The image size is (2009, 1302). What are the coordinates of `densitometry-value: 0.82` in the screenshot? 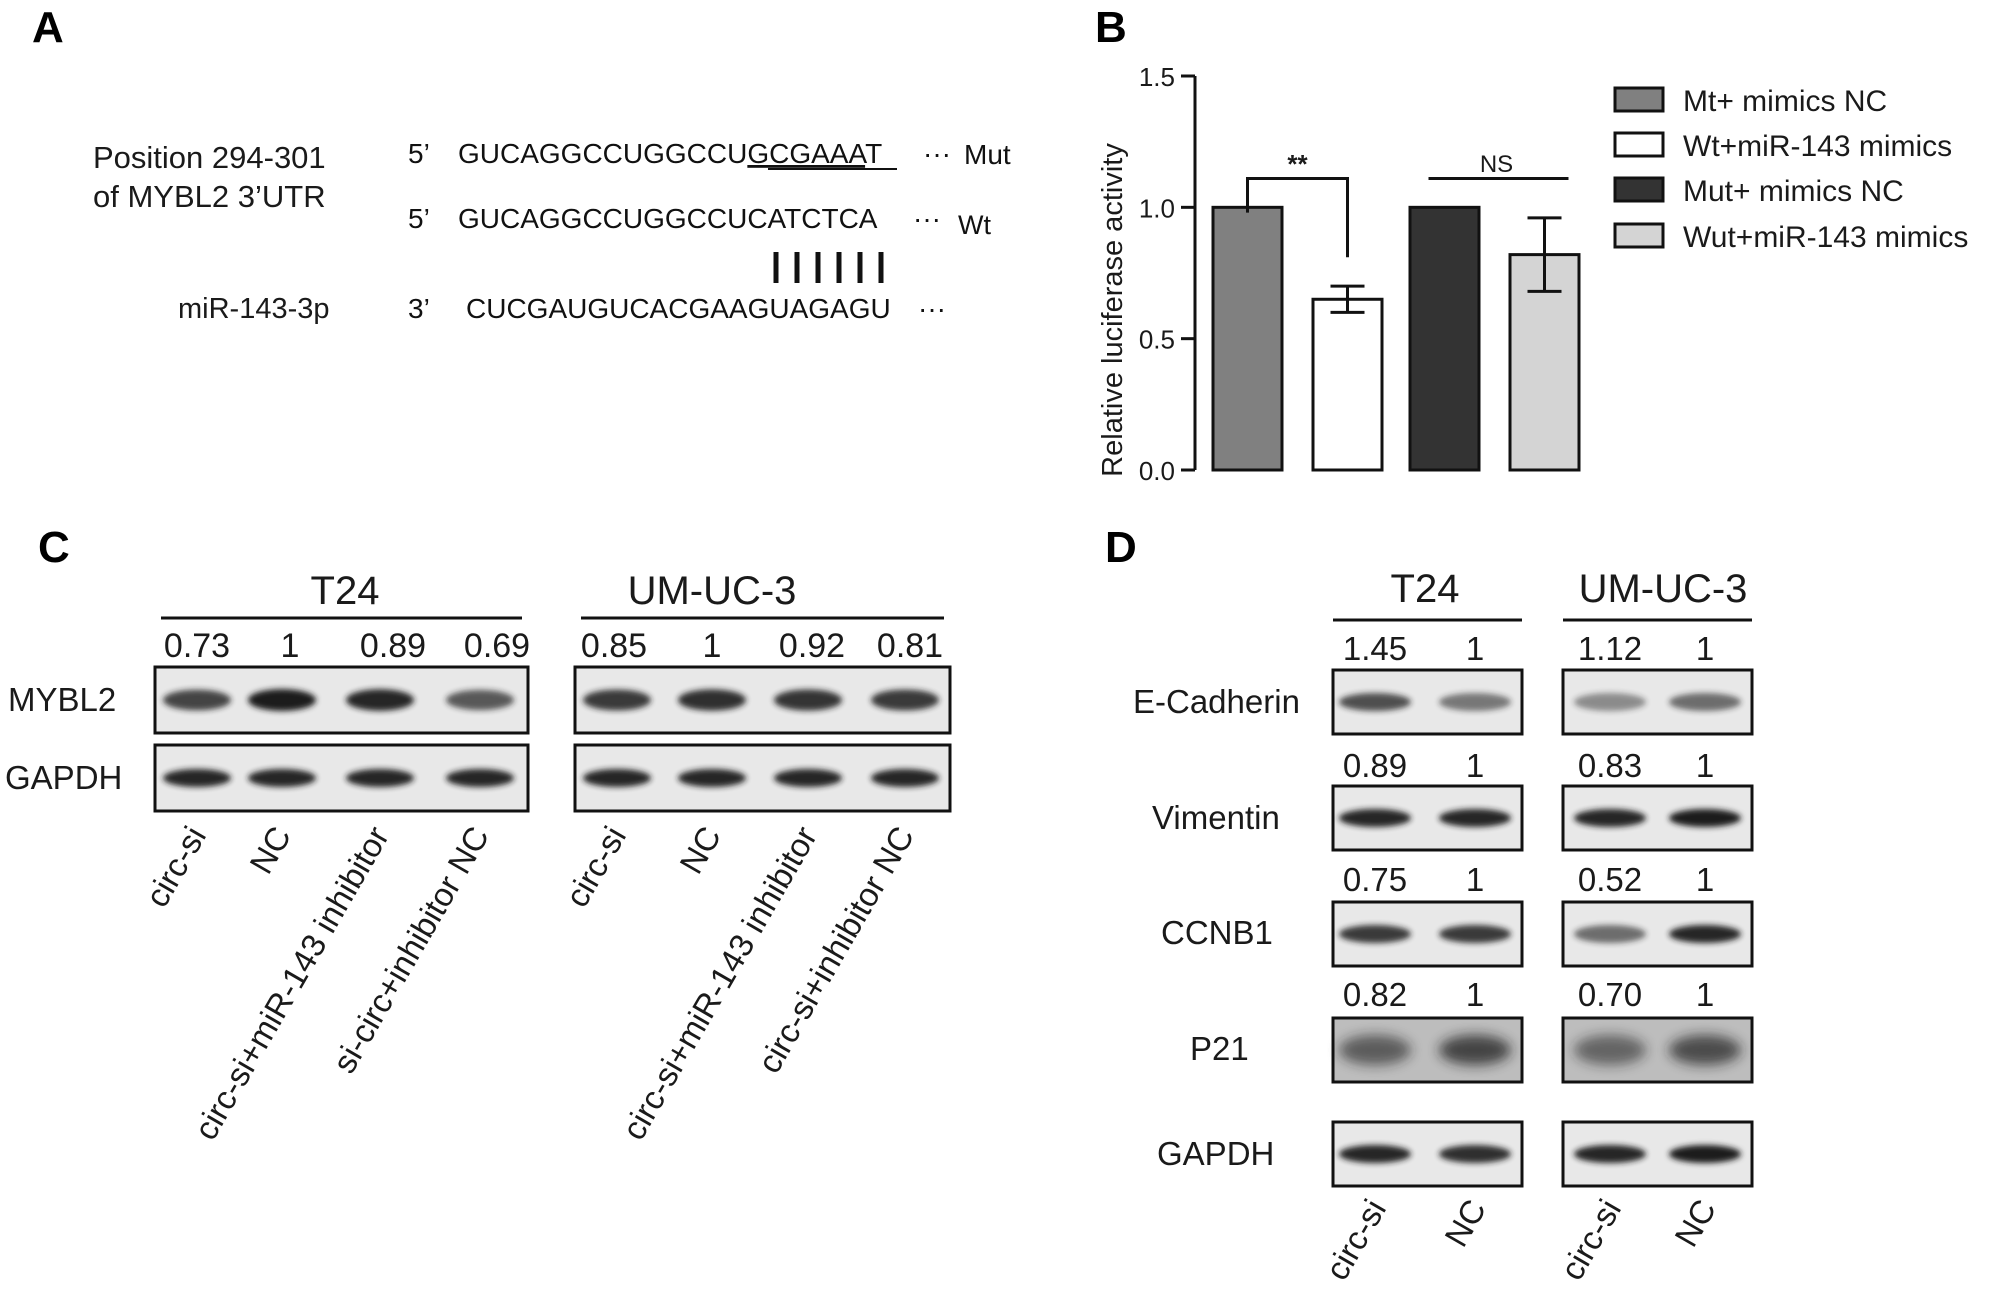 It's located at (1375, 994).